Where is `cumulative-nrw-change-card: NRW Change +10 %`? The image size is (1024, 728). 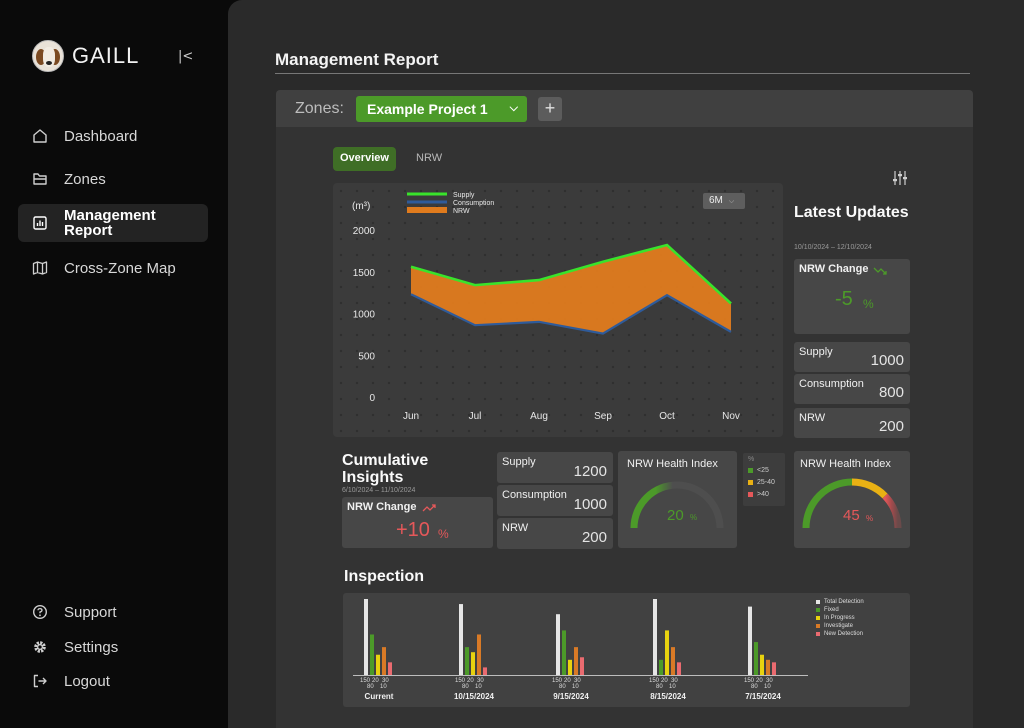 cumulative-nrw-change-card: NRW Change +10 % is located at coordinates (417, 522).